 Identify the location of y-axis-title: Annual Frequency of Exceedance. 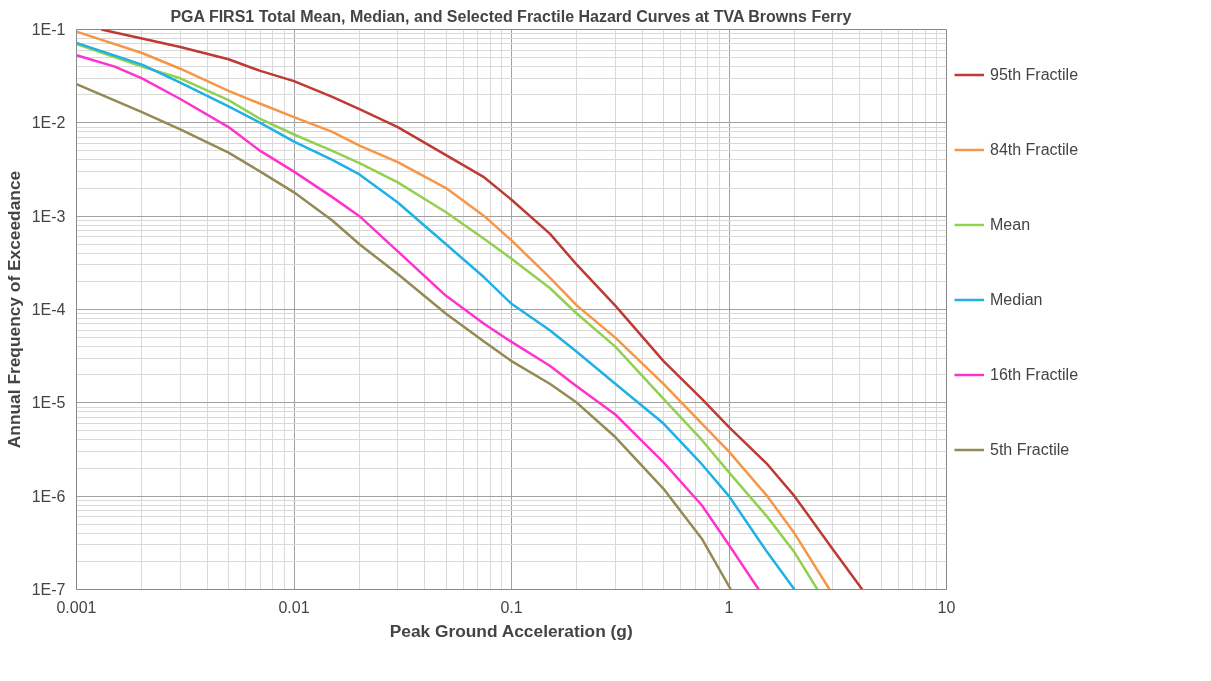
(13, 309).